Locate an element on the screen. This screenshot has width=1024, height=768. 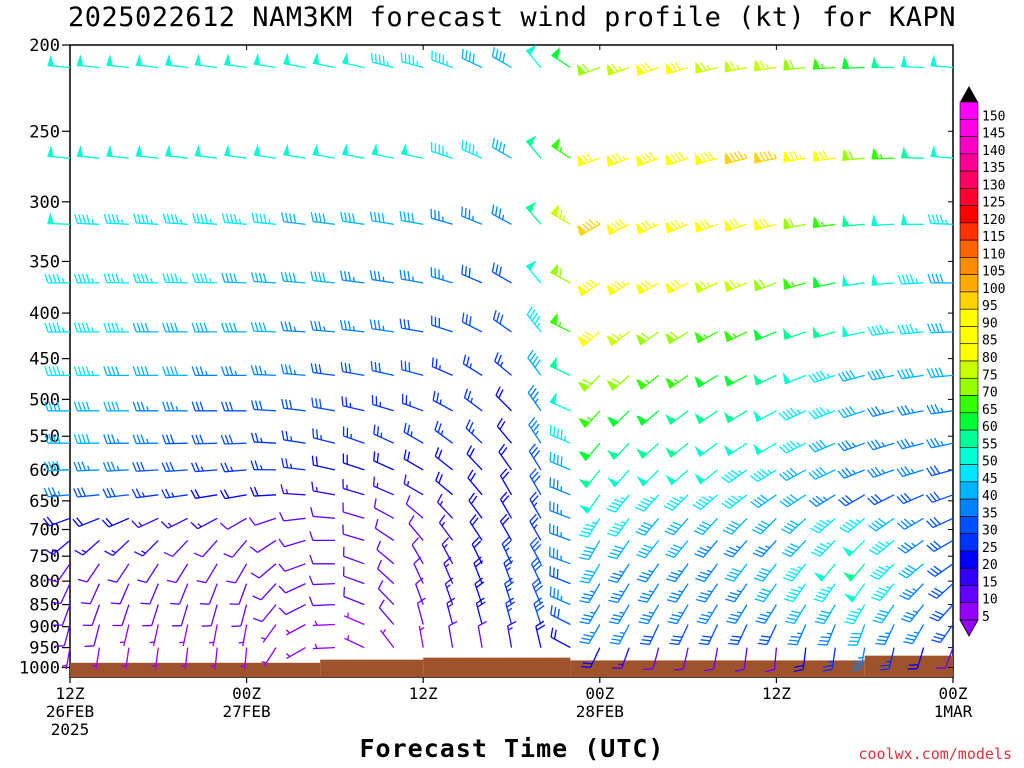
y-tick-label: 1000 is located at coordinates (39, 668).